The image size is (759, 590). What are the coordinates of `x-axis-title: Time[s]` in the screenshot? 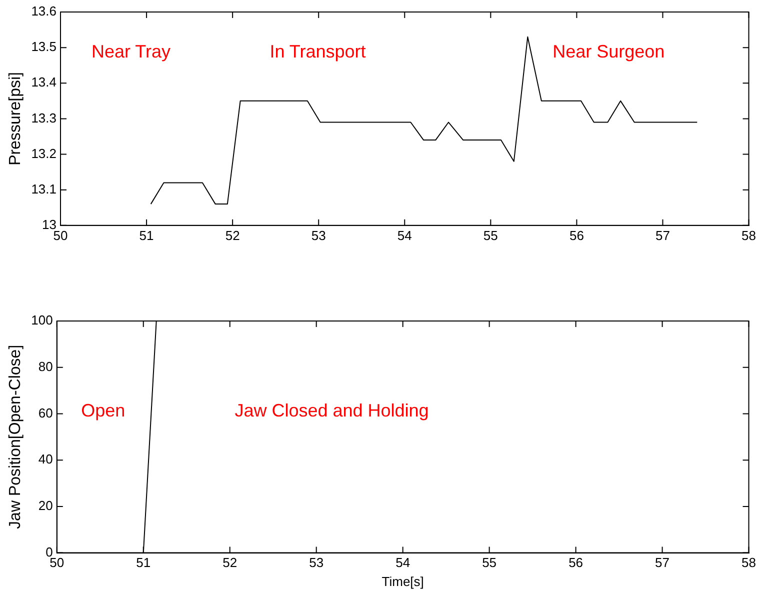 It's located at (403, 581).